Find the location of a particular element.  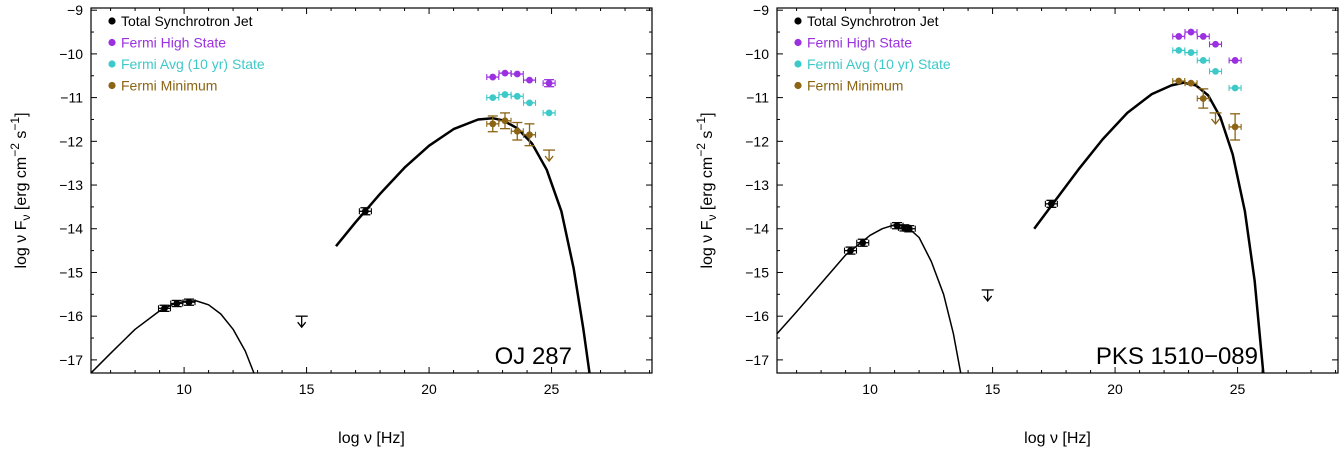

model-curve-synchrotron-high is located at coordinates (1149, 227).